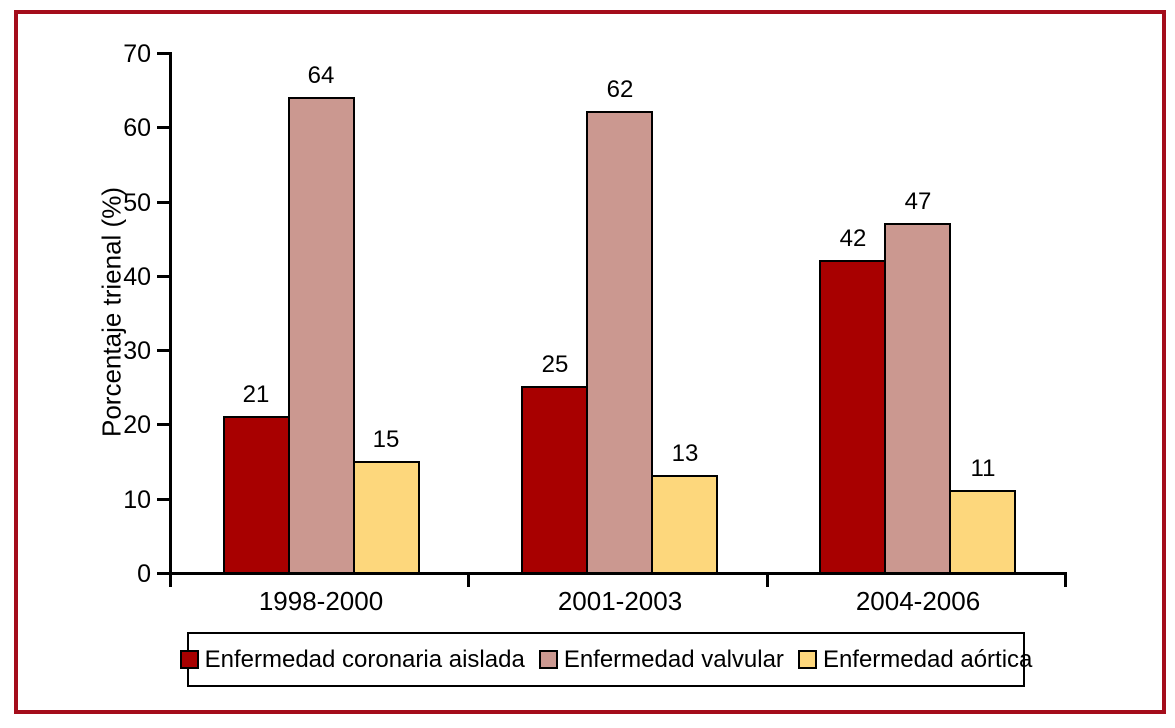 Image resolution: width=1175 pixels, height=728 pixels. I want to click on y-tick-label: 50, so click(137, 203).